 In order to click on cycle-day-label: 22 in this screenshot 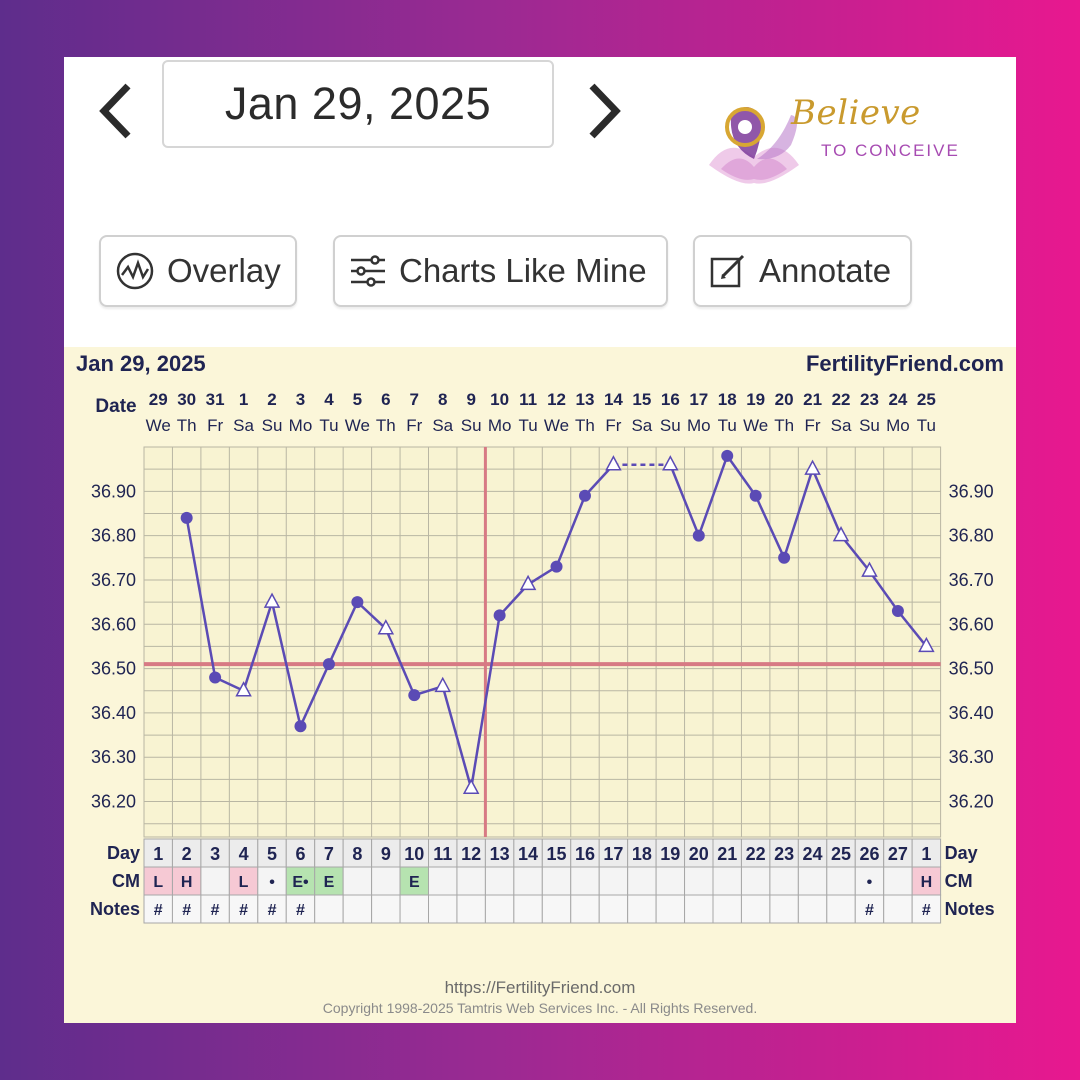, I will do `click(756, 854)`.